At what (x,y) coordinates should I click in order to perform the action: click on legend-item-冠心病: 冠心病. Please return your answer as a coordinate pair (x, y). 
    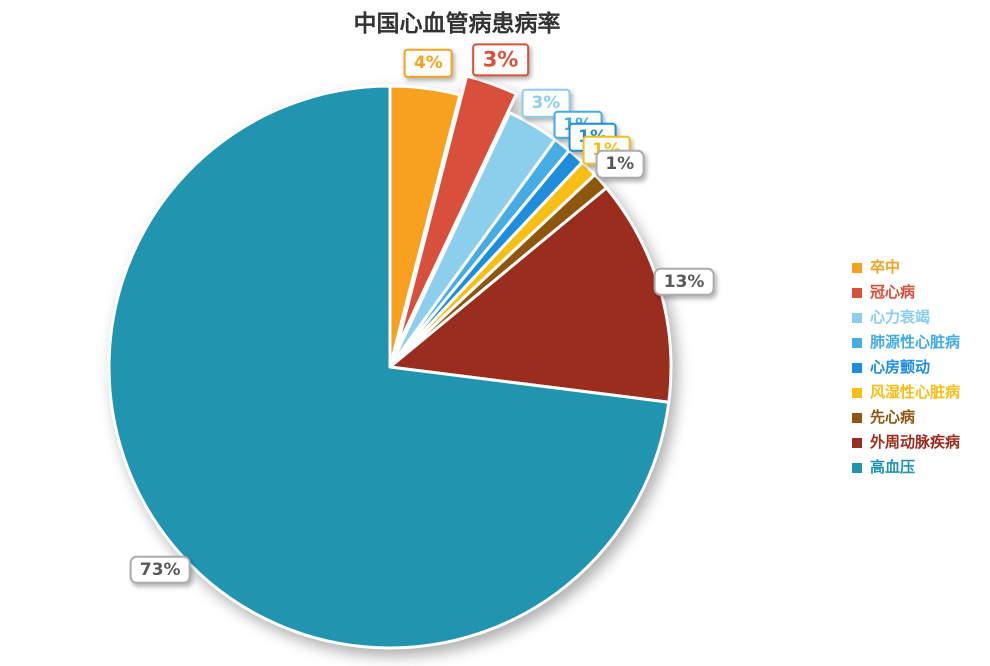
    Looking at the image, I should click on (906, 292).